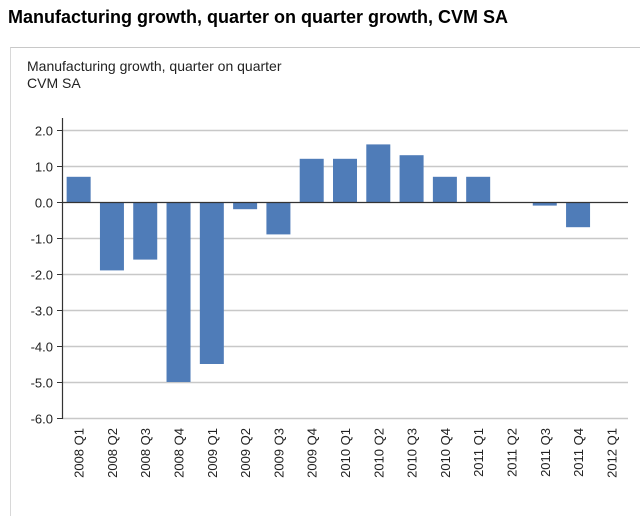  I want to click on x-tick-label: 2010 Q3, so click(412, 453).